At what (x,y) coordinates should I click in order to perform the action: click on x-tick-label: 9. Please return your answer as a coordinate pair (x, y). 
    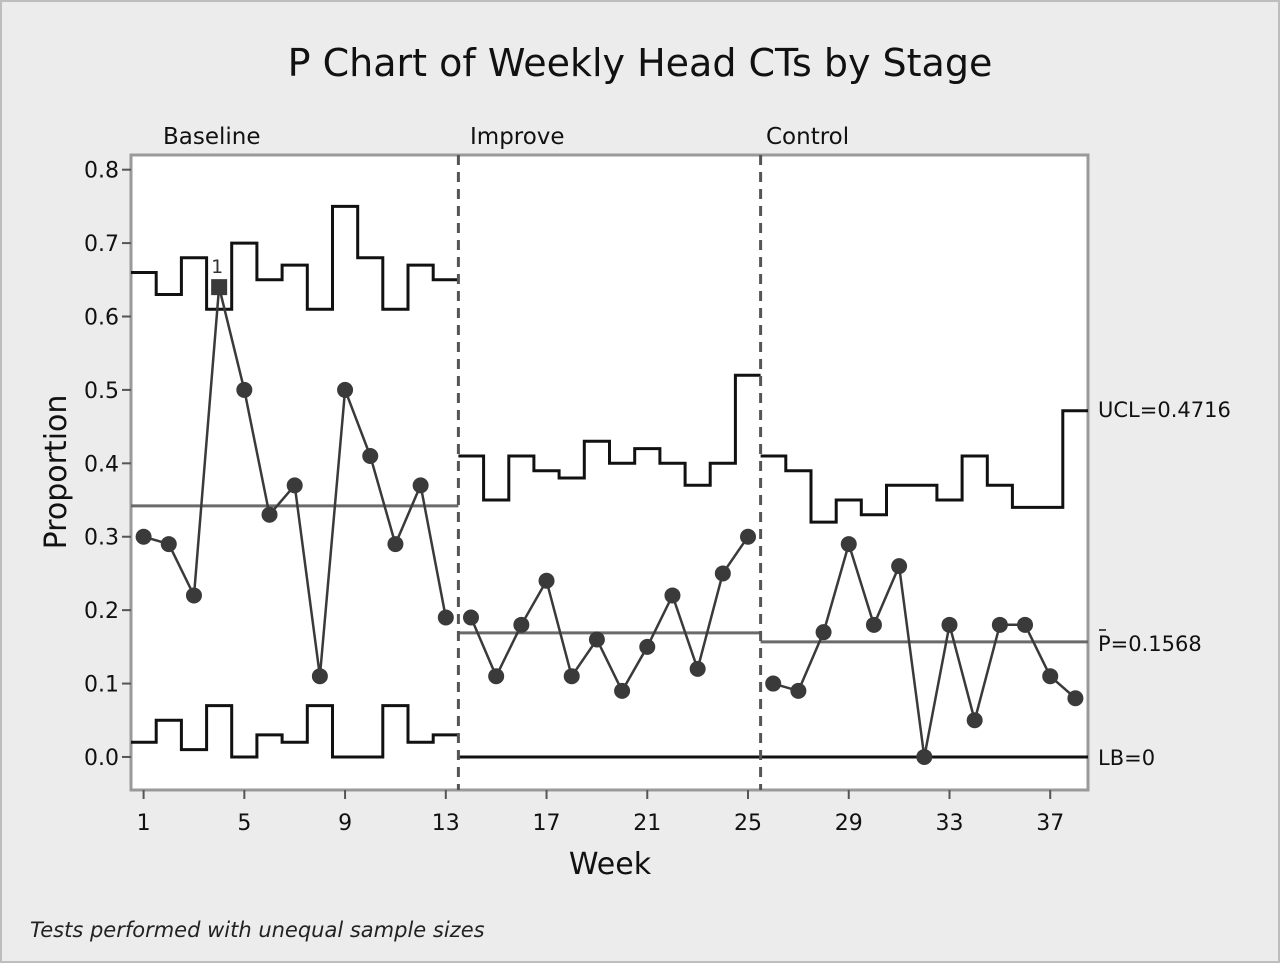
    Looking at the image, I should click on (345, 823).